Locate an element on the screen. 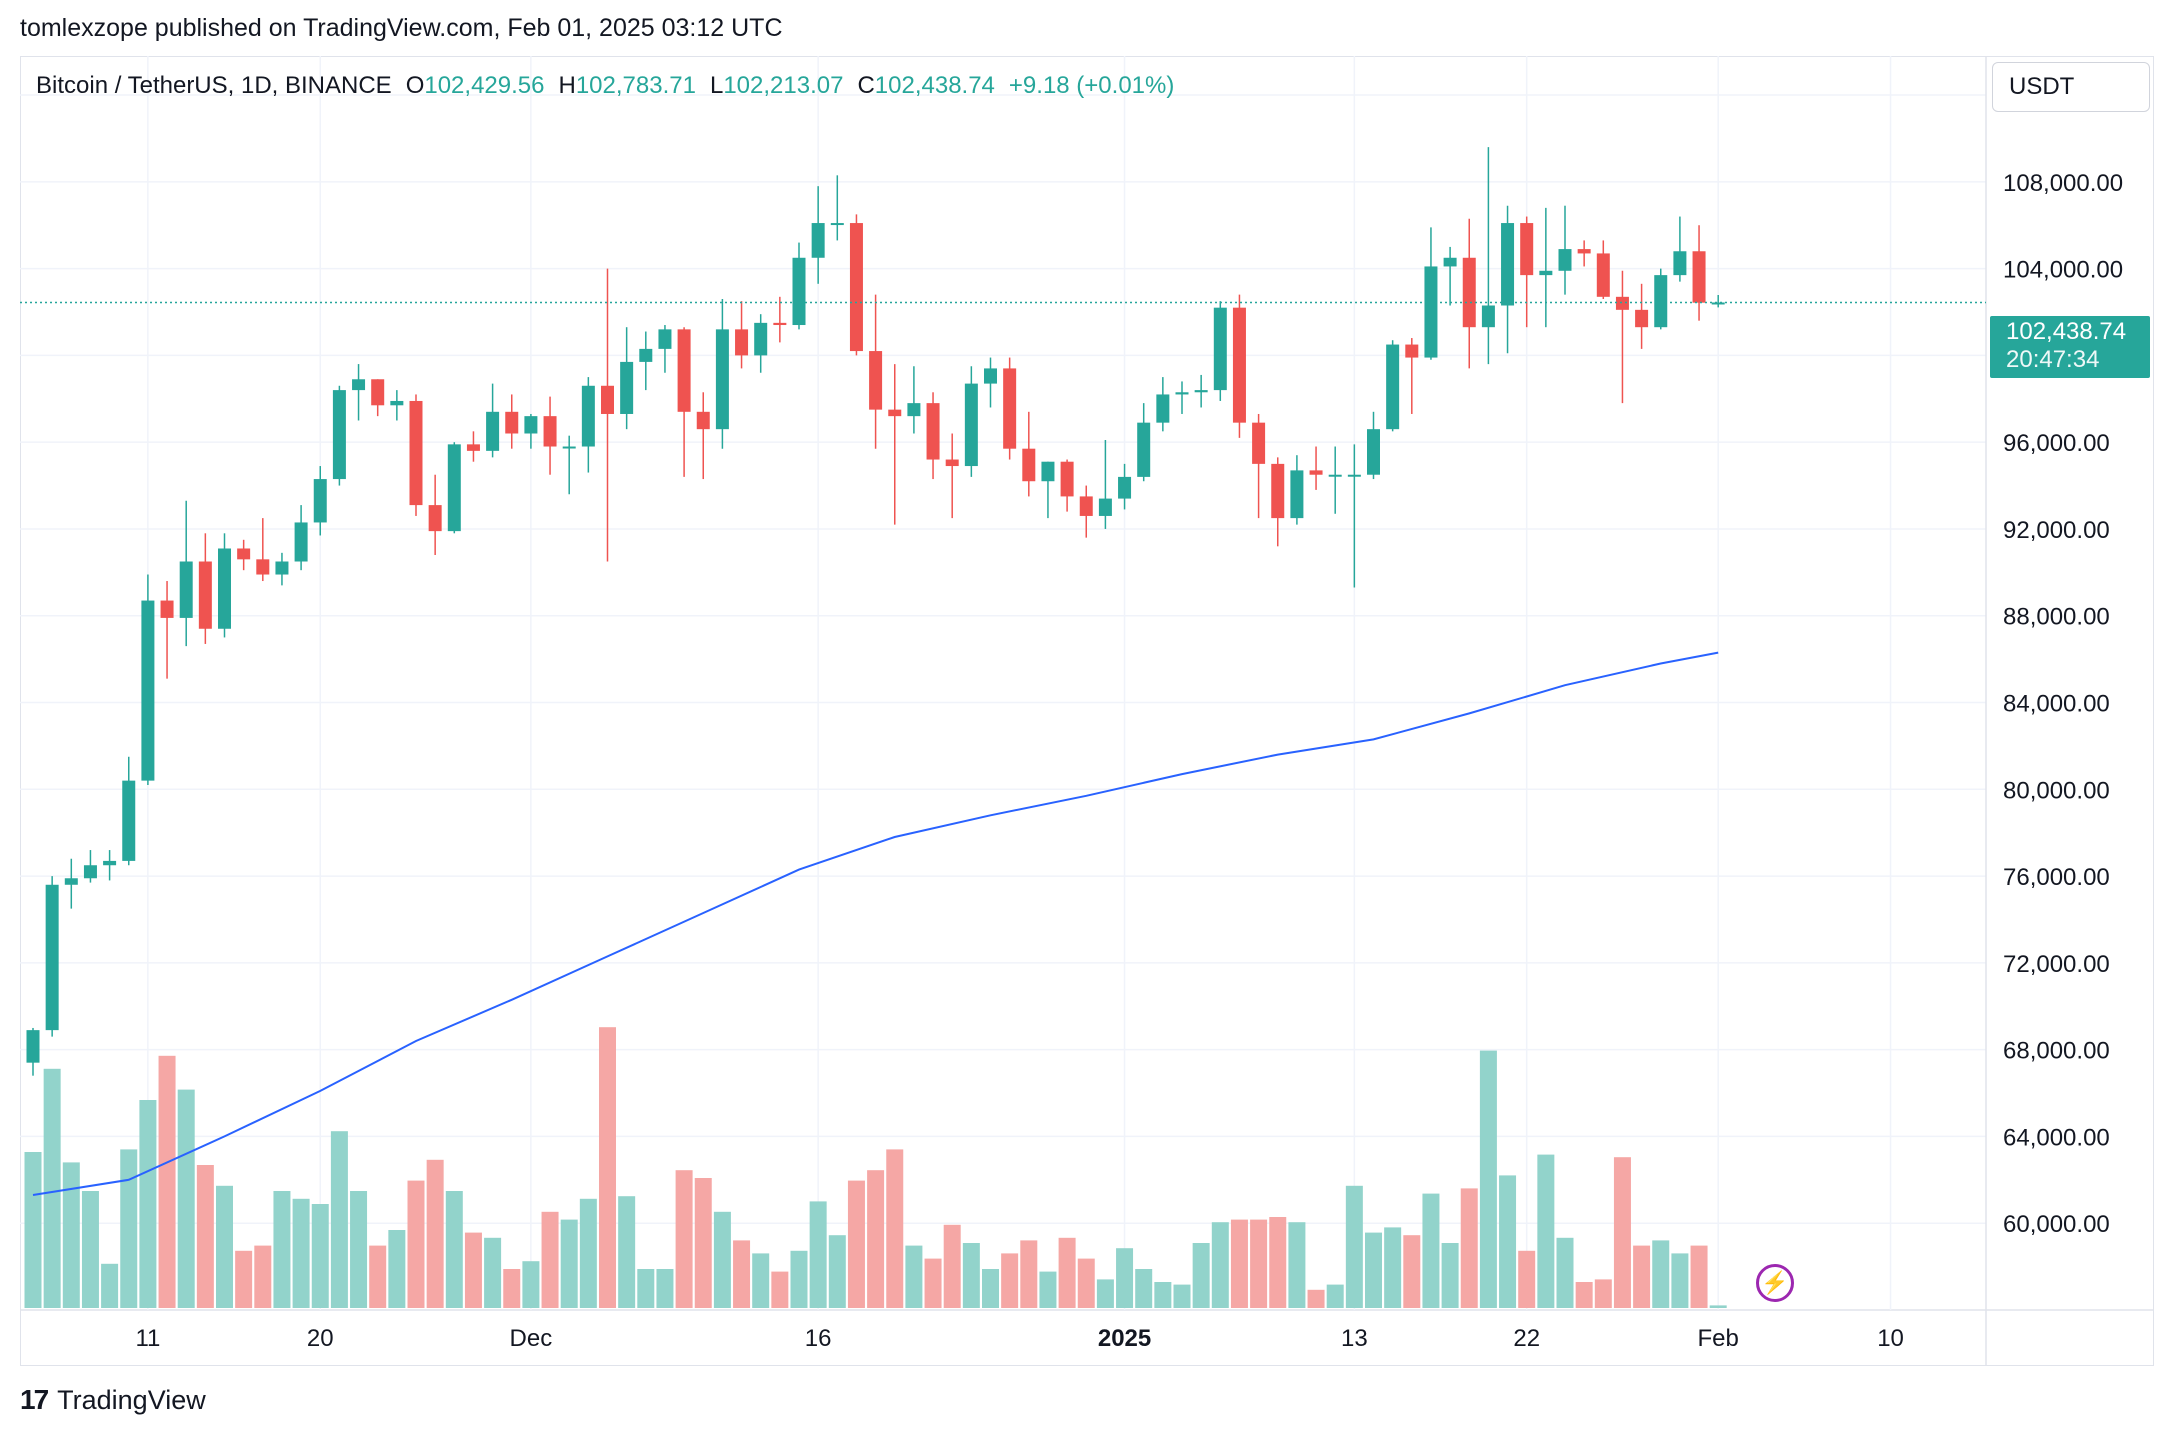 This screenshot has width=2174, height=1432. symbol-label: Bitcoin / TetherUS, 1D, BINANCE is located at coordinates (214, 85).